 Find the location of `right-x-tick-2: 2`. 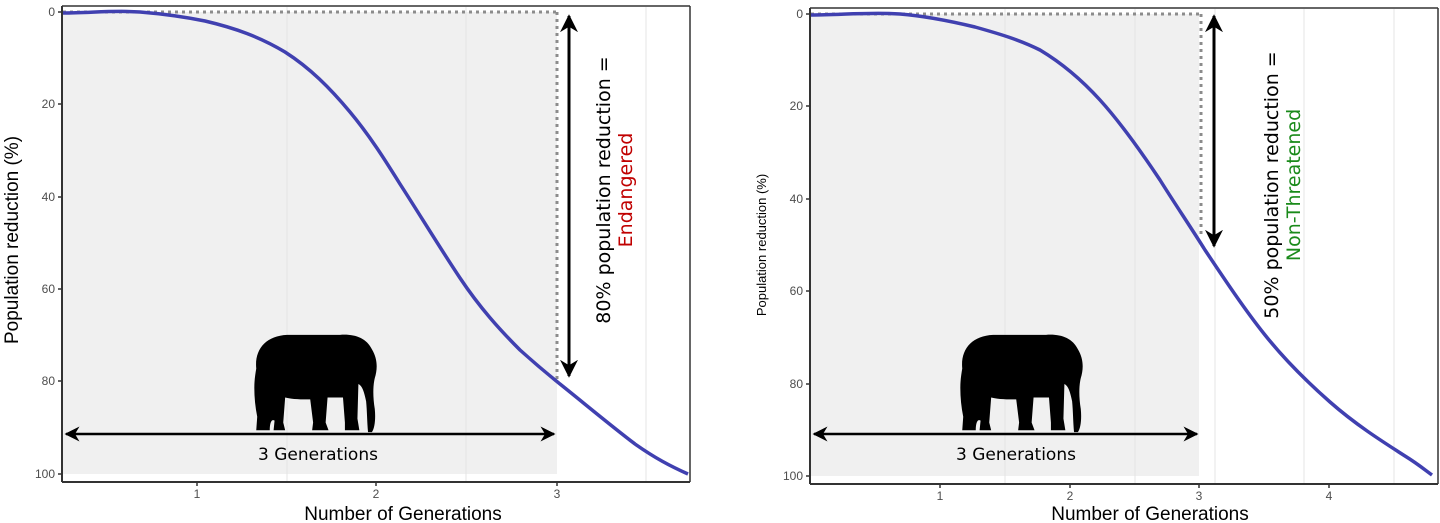

right-x-tick-2: 2 is located at coordinates (1070, 496).